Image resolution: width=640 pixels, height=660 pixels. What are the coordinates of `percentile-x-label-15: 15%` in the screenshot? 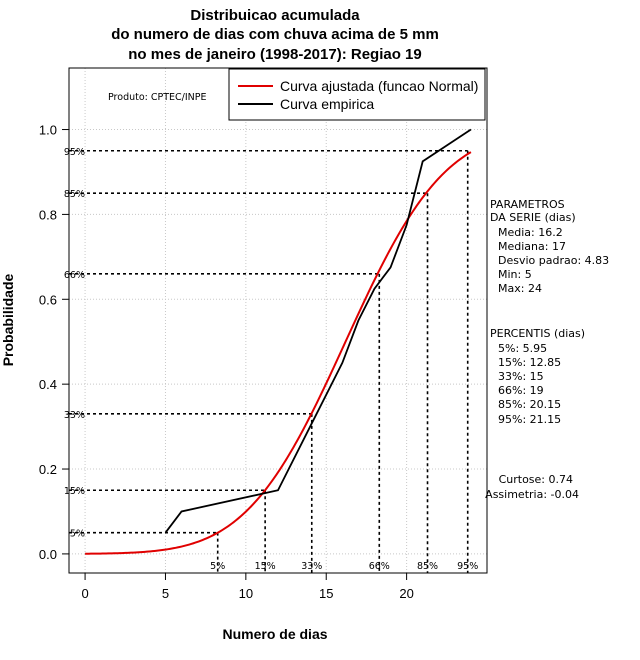 It's located at (265, 566).